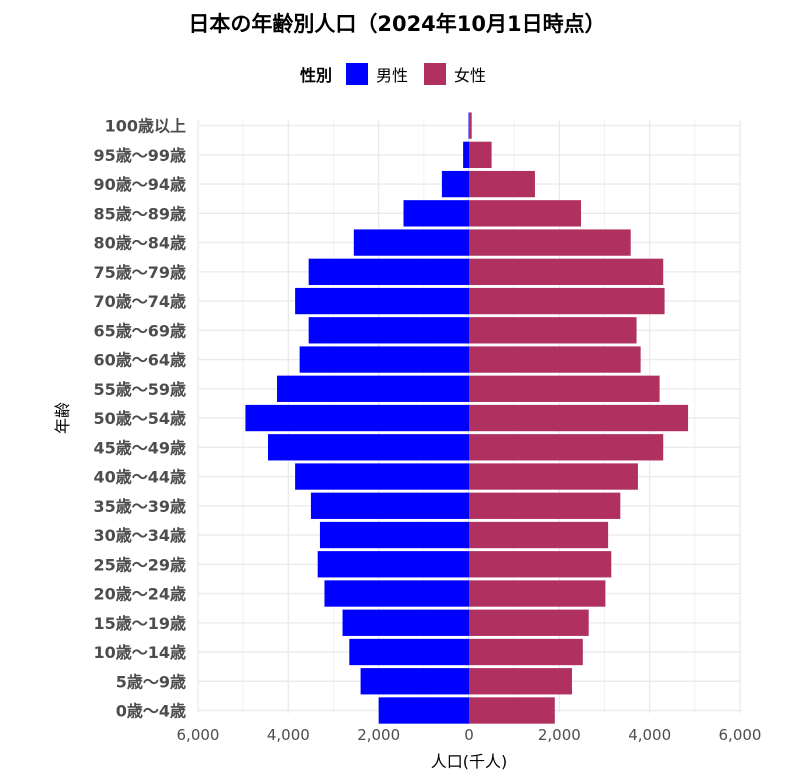 This screenshot has height=783, width=794. I want to click on y-tick-label: 100歳以上, so click(145, 126).